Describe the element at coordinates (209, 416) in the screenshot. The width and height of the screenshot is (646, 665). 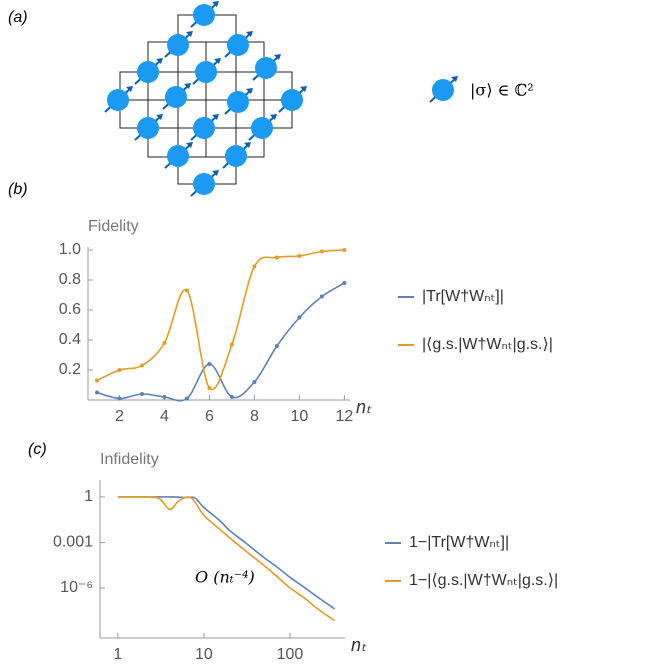
I see `x-tick-label: 6` at that location.